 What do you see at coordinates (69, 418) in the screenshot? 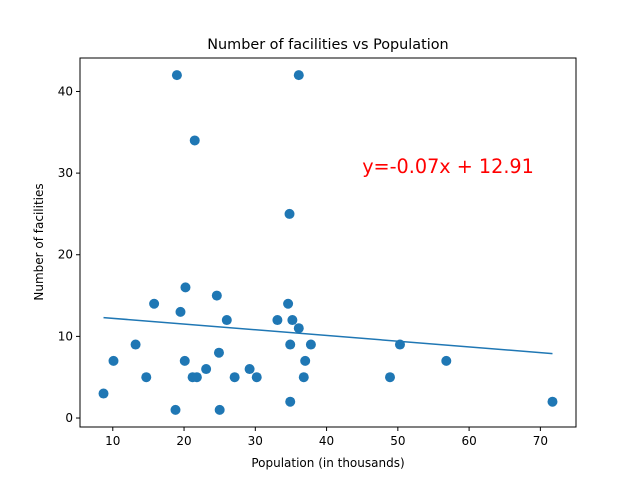
I see `y-tick-label: 0` at bounding box center [69, 418].